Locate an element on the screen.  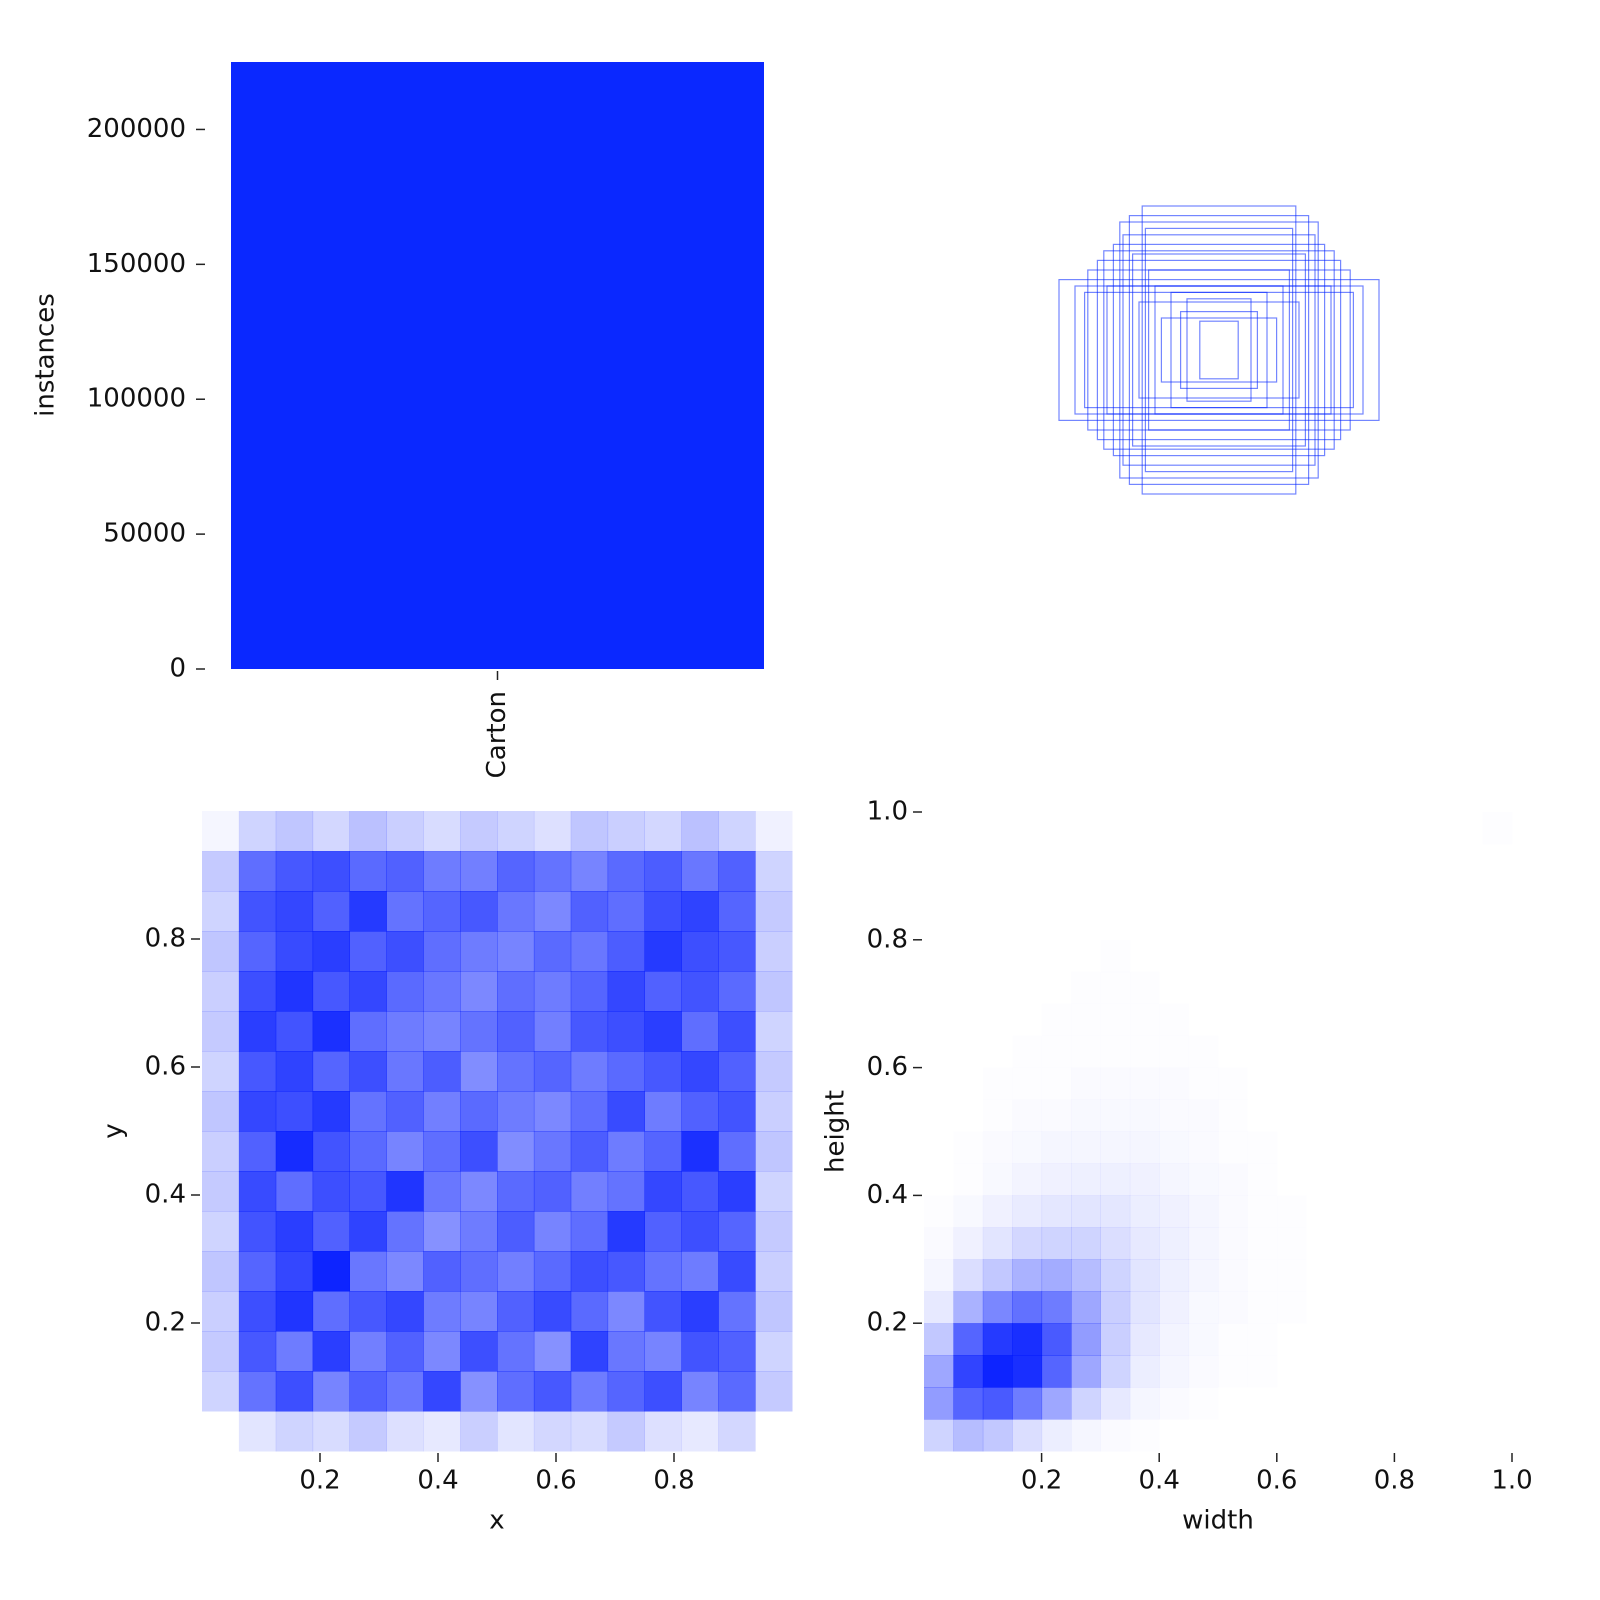
y-tick-label: 100000 is located at coordinates (136, 399).